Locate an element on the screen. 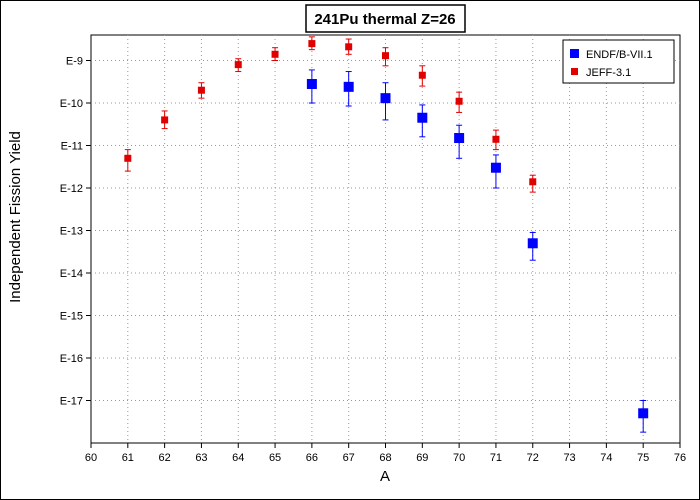 This screenshot has height=500, width=700. x-axis-ticks: 60 61 62 63 64 65 66 67 68 69 70 71 72 73 74 75 76 is located at coordinates (385, 453).